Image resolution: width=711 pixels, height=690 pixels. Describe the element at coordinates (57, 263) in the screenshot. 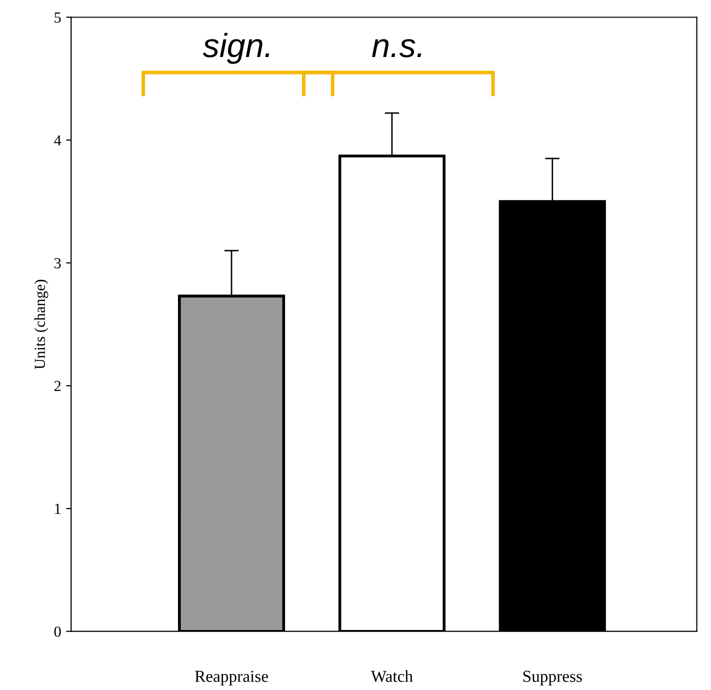

I see `y-tick-label: 3` at that location.